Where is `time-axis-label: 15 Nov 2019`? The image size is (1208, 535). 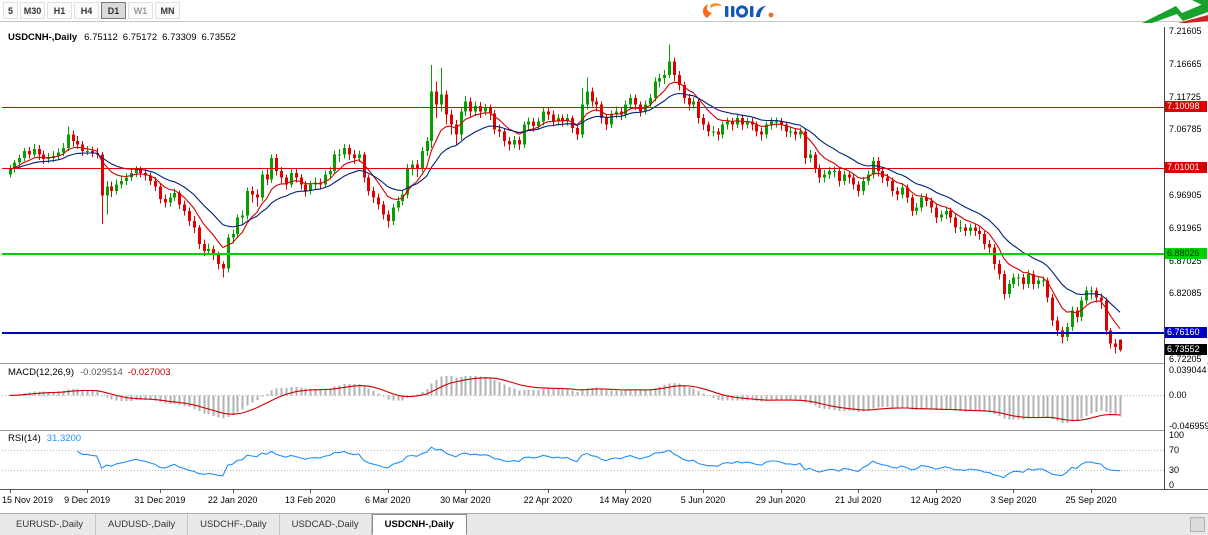 time-axis-label: 15 Nov 2019 is located at coordinates (28, 500).